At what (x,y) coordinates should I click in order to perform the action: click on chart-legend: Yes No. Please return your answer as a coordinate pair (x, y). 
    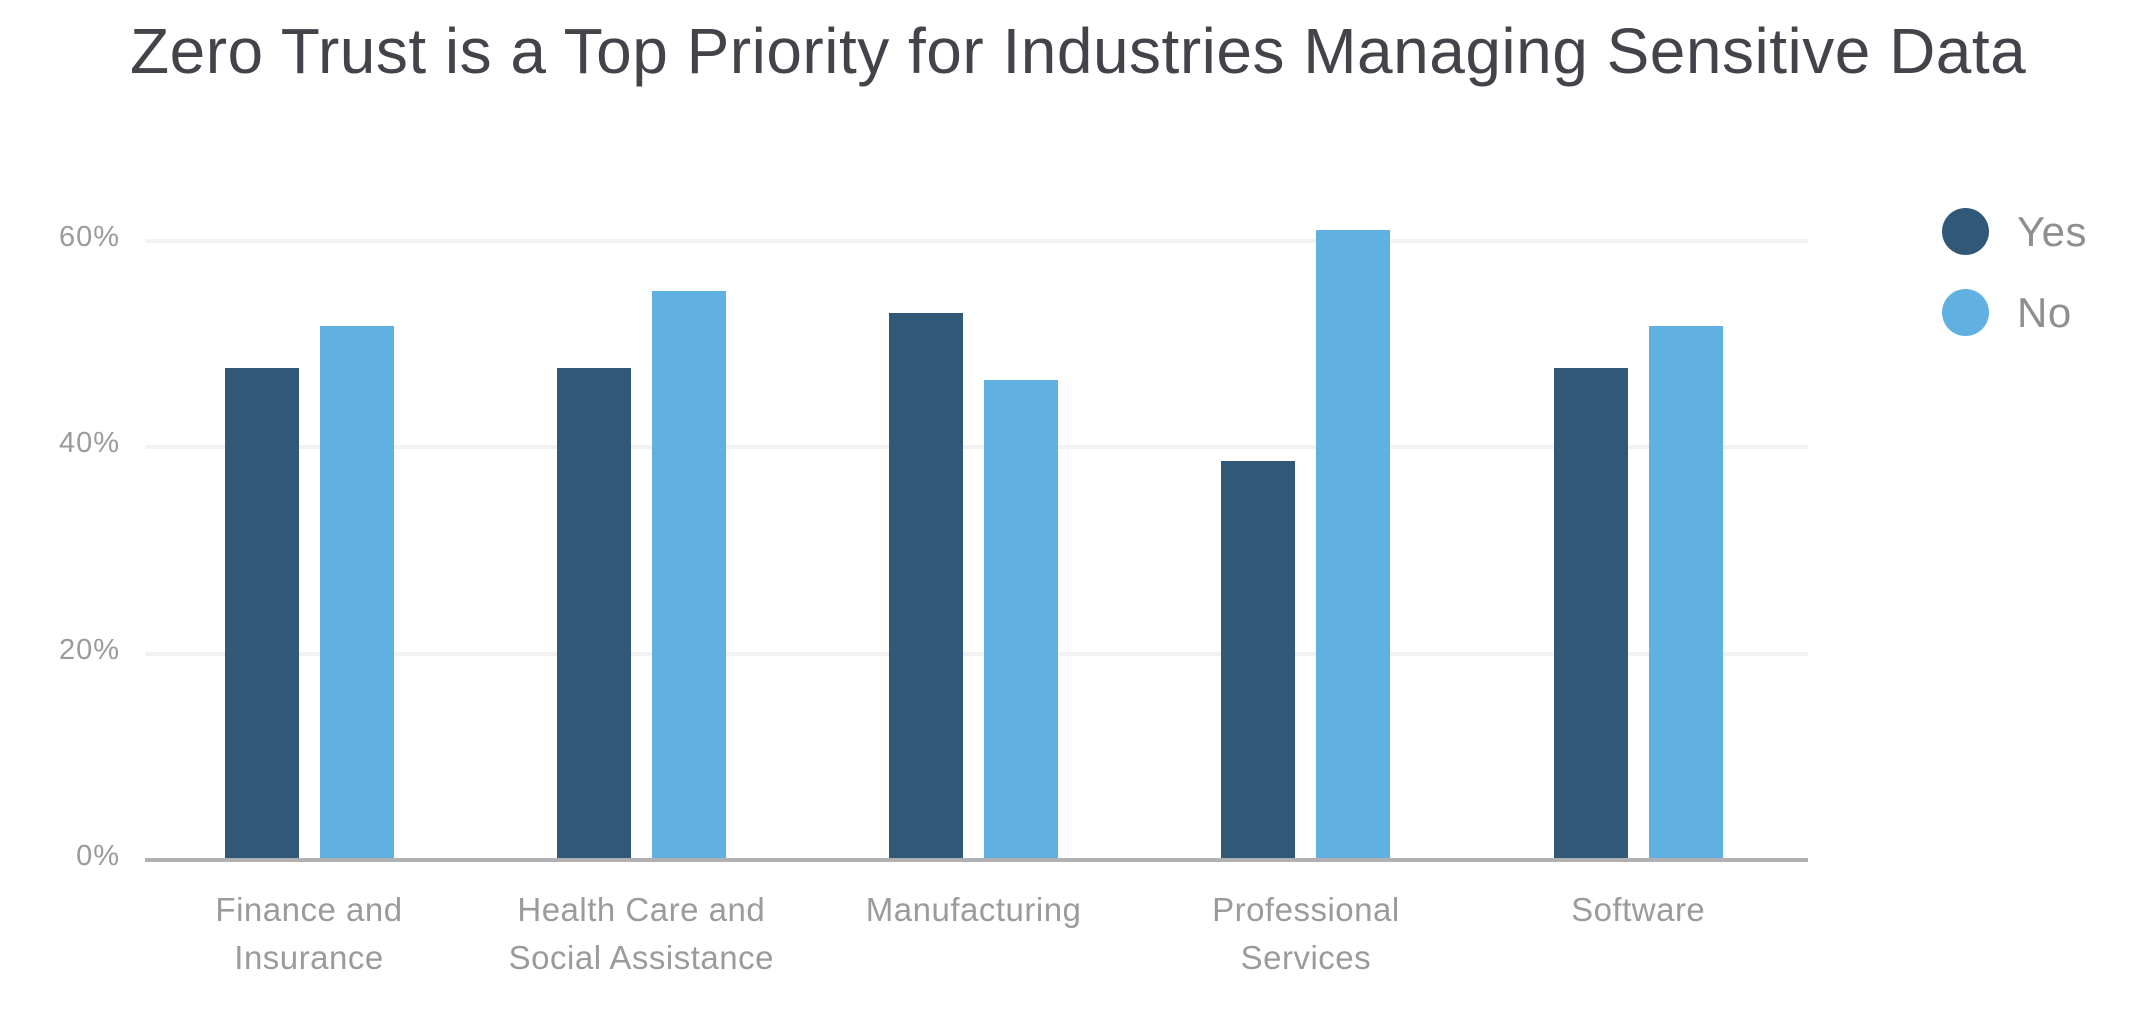
    Looking at the image, I should click on (2014, 289).